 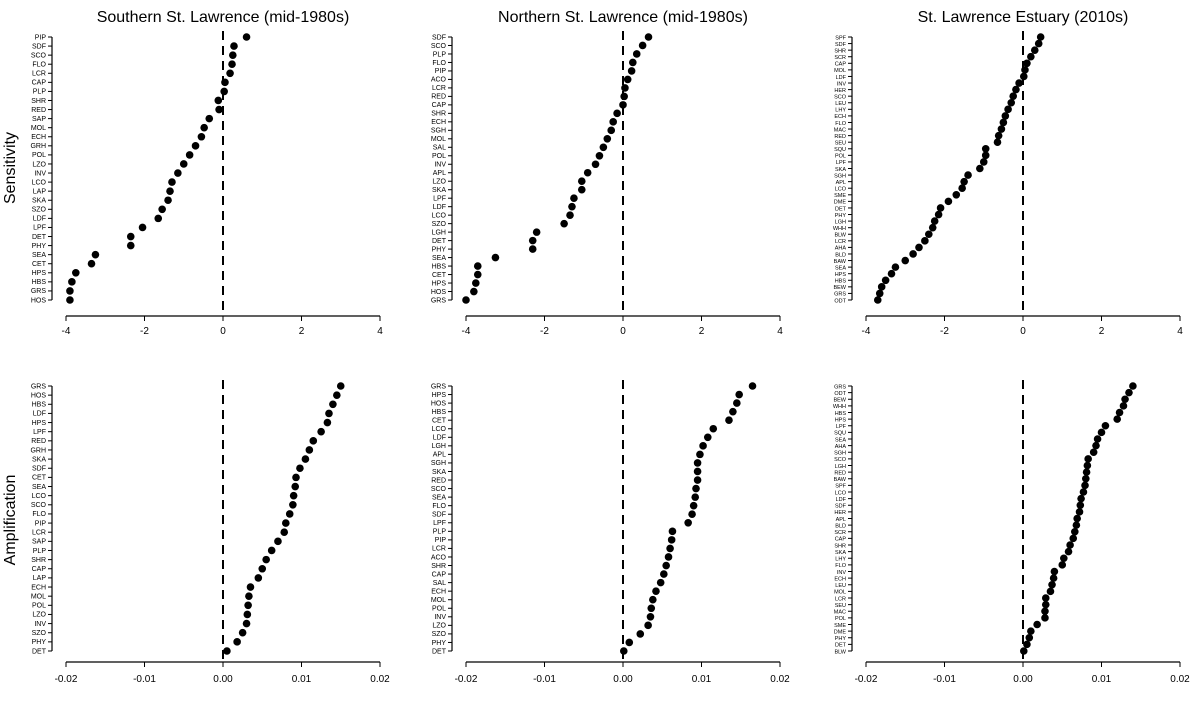 I want to click on panel-4-point-sco, so click(x=293, y=504).